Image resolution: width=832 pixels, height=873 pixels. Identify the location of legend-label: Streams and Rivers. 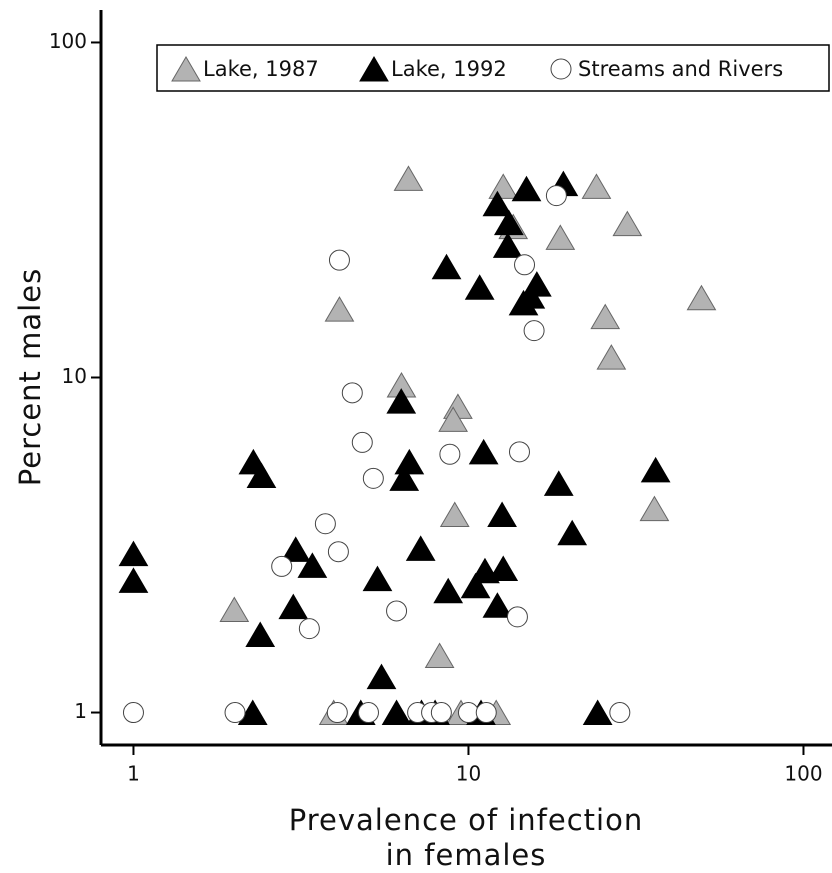
(680, 69).